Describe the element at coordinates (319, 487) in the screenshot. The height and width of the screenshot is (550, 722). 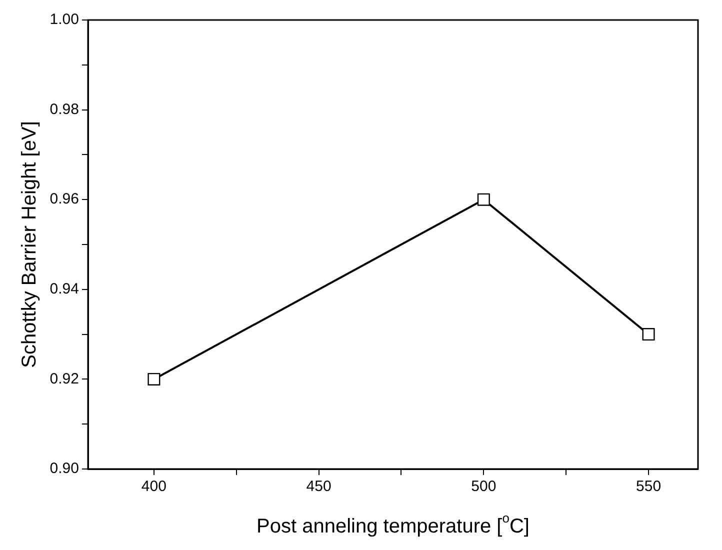
I see `x-tick-label: 450` at that location.